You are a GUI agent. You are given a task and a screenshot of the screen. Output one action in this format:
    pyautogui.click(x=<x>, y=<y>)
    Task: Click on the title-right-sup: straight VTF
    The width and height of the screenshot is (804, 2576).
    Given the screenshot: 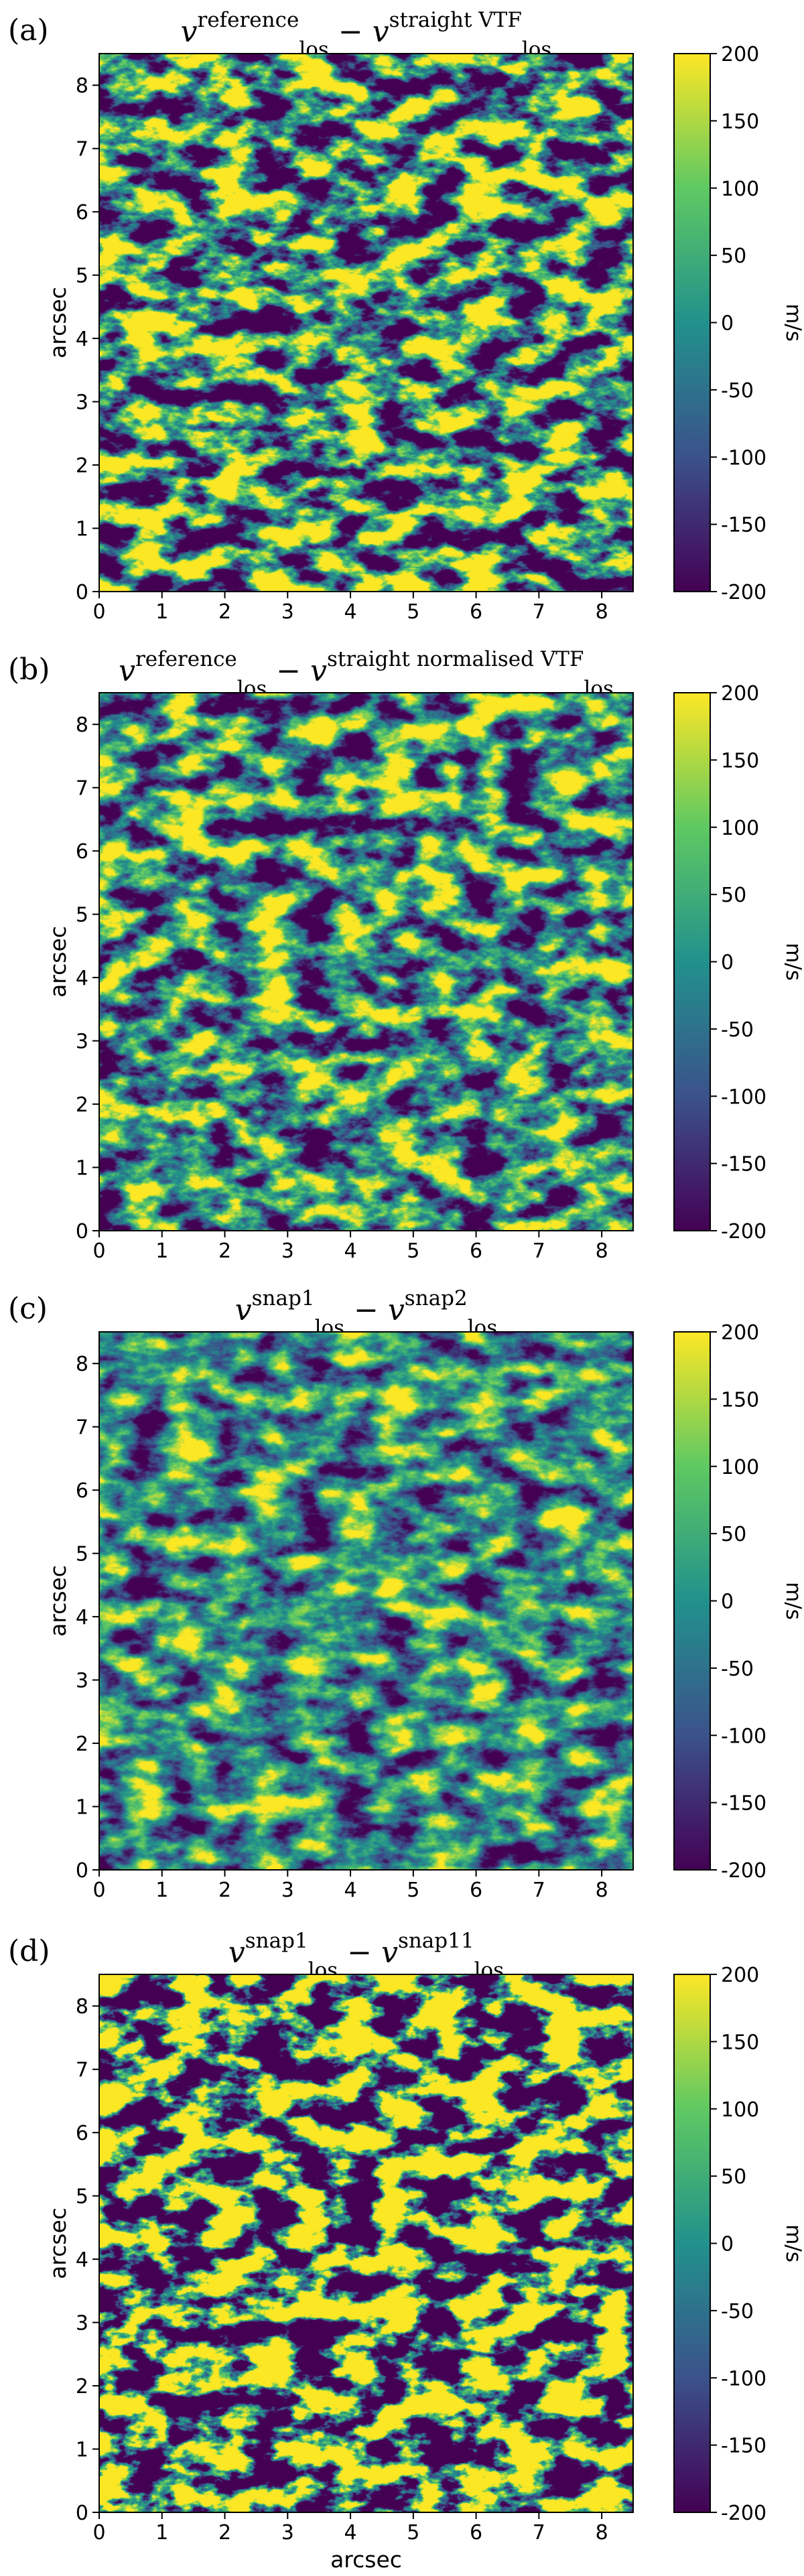 What is the action you would take?
    pyautogui.click(x=456, y=20)
    